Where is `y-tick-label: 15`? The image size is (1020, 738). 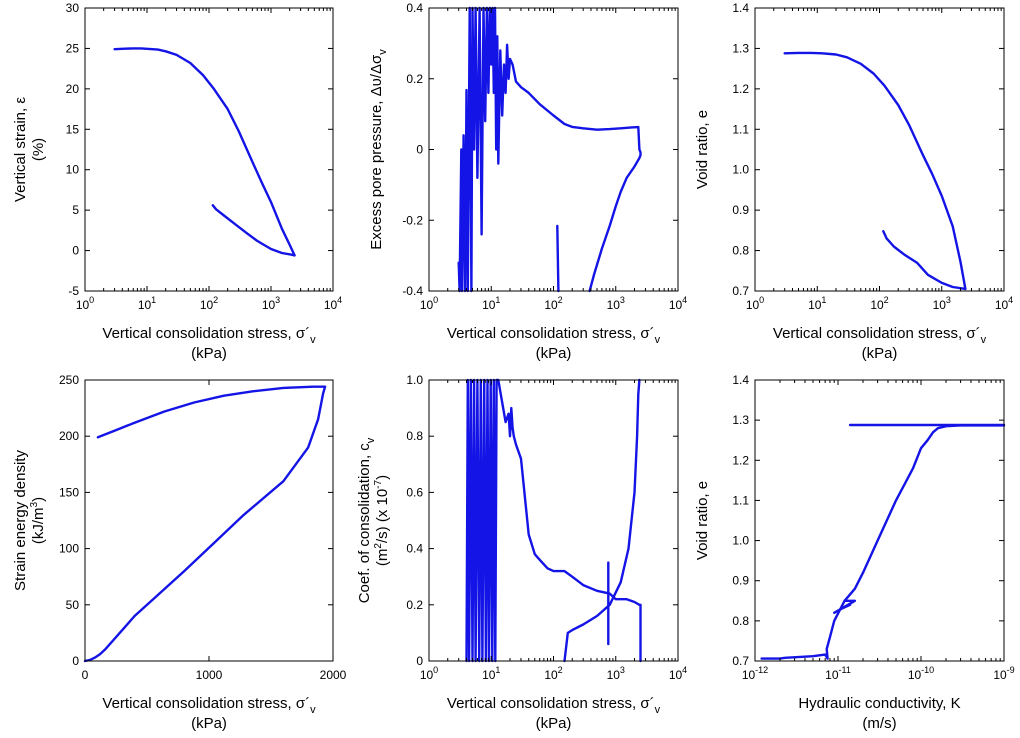
y-tick-label: 15 is located at coordinates (73, 129).